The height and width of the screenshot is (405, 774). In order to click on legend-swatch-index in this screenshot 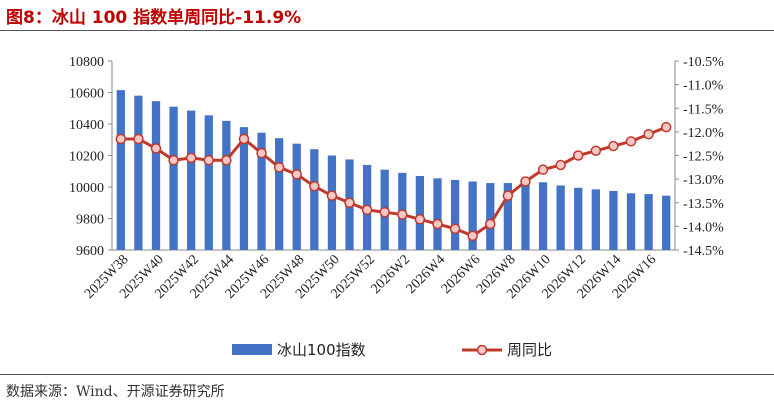, I will do `click(252, 349)`.